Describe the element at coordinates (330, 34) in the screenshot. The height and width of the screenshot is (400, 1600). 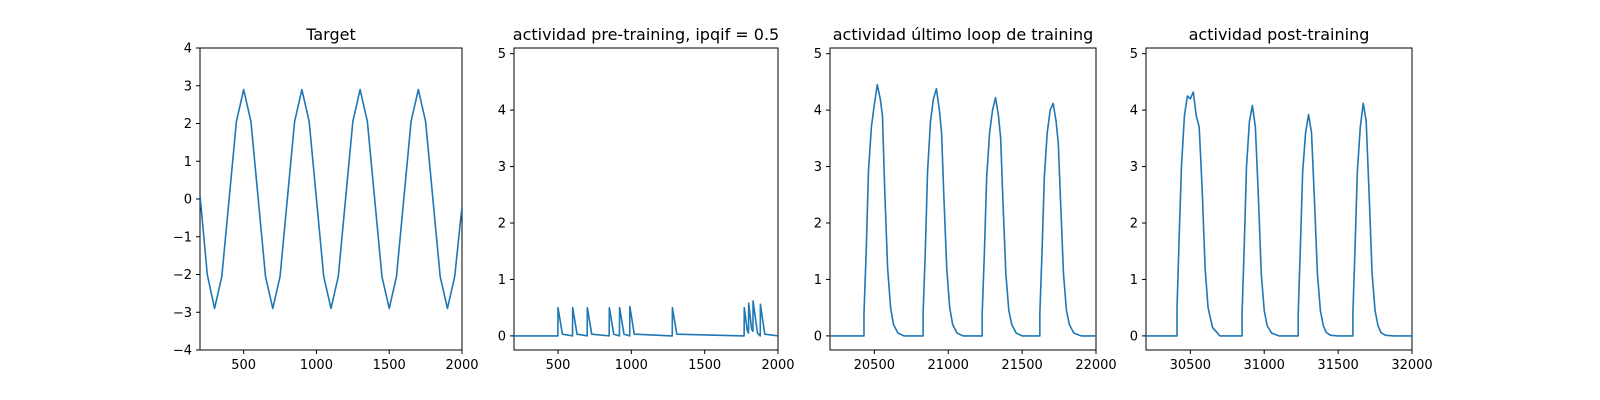
I see `chart-title: Target` at that location.